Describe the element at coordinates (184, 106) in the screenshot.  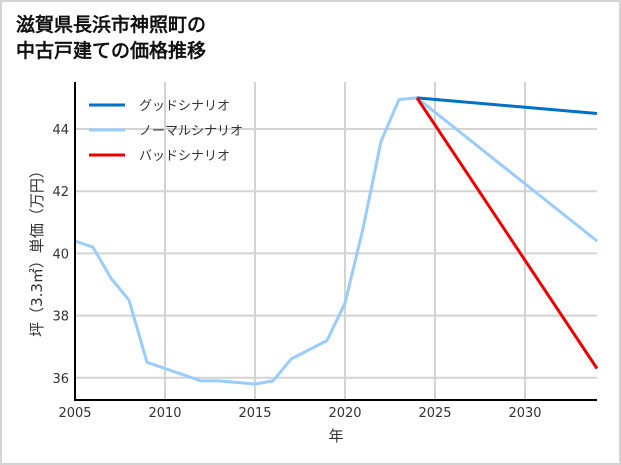
I see `legend-label: グッドシナリオ` at that location.